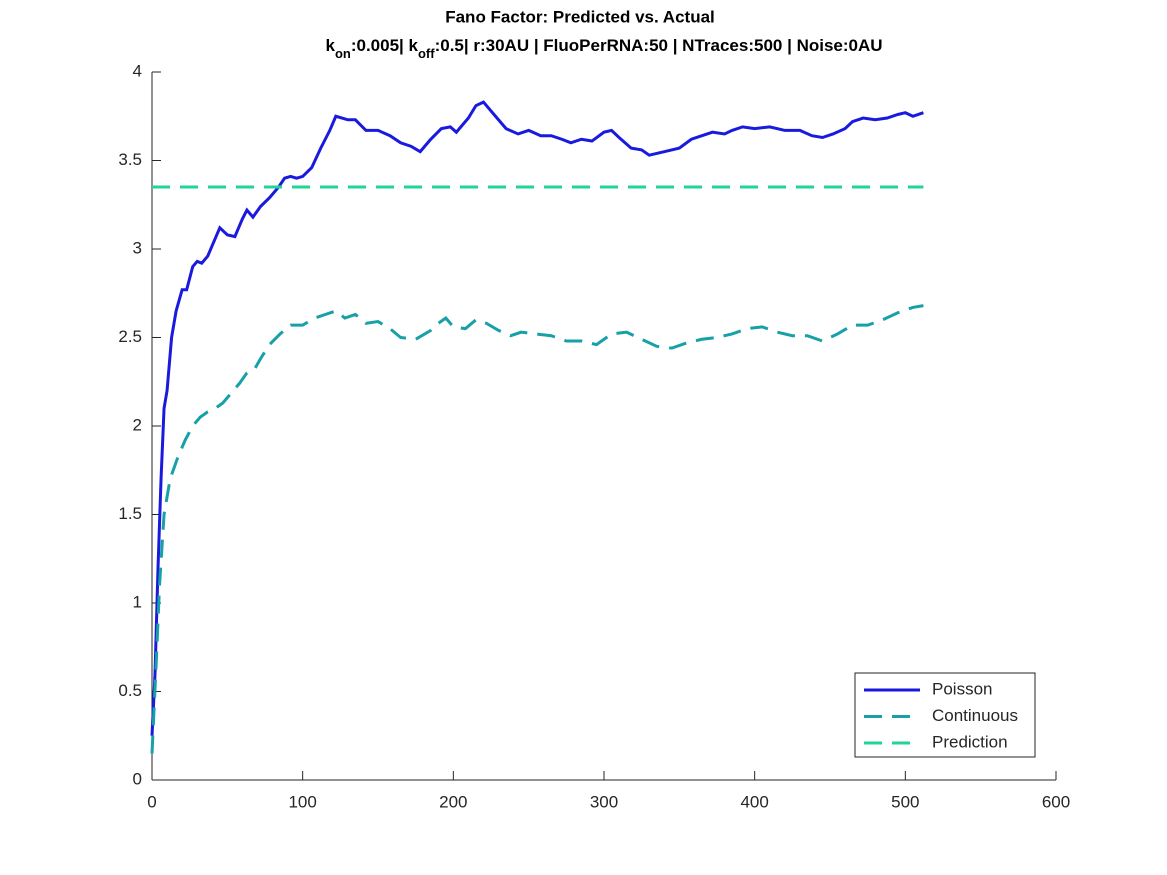 The image size is (1167, 875). I want to click on legend-box, so click(945, 715).